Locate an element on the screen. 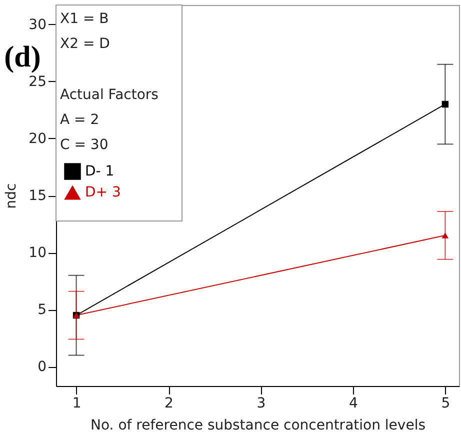 The image size is (461, 436). legend-label: D- 1 is located at coordinates (99, 172).